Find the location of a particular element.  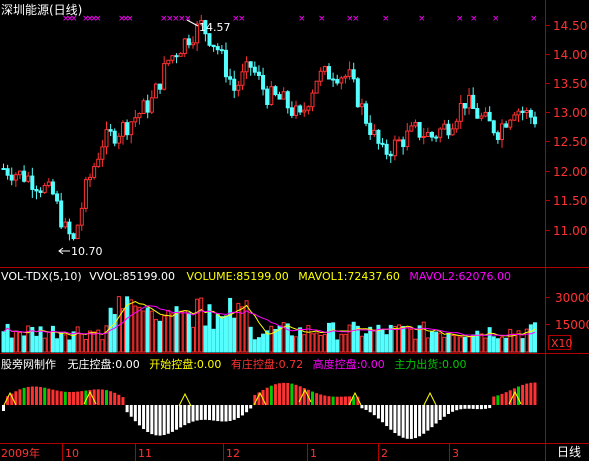

mavol1-line is located at coordinates (269, 319).